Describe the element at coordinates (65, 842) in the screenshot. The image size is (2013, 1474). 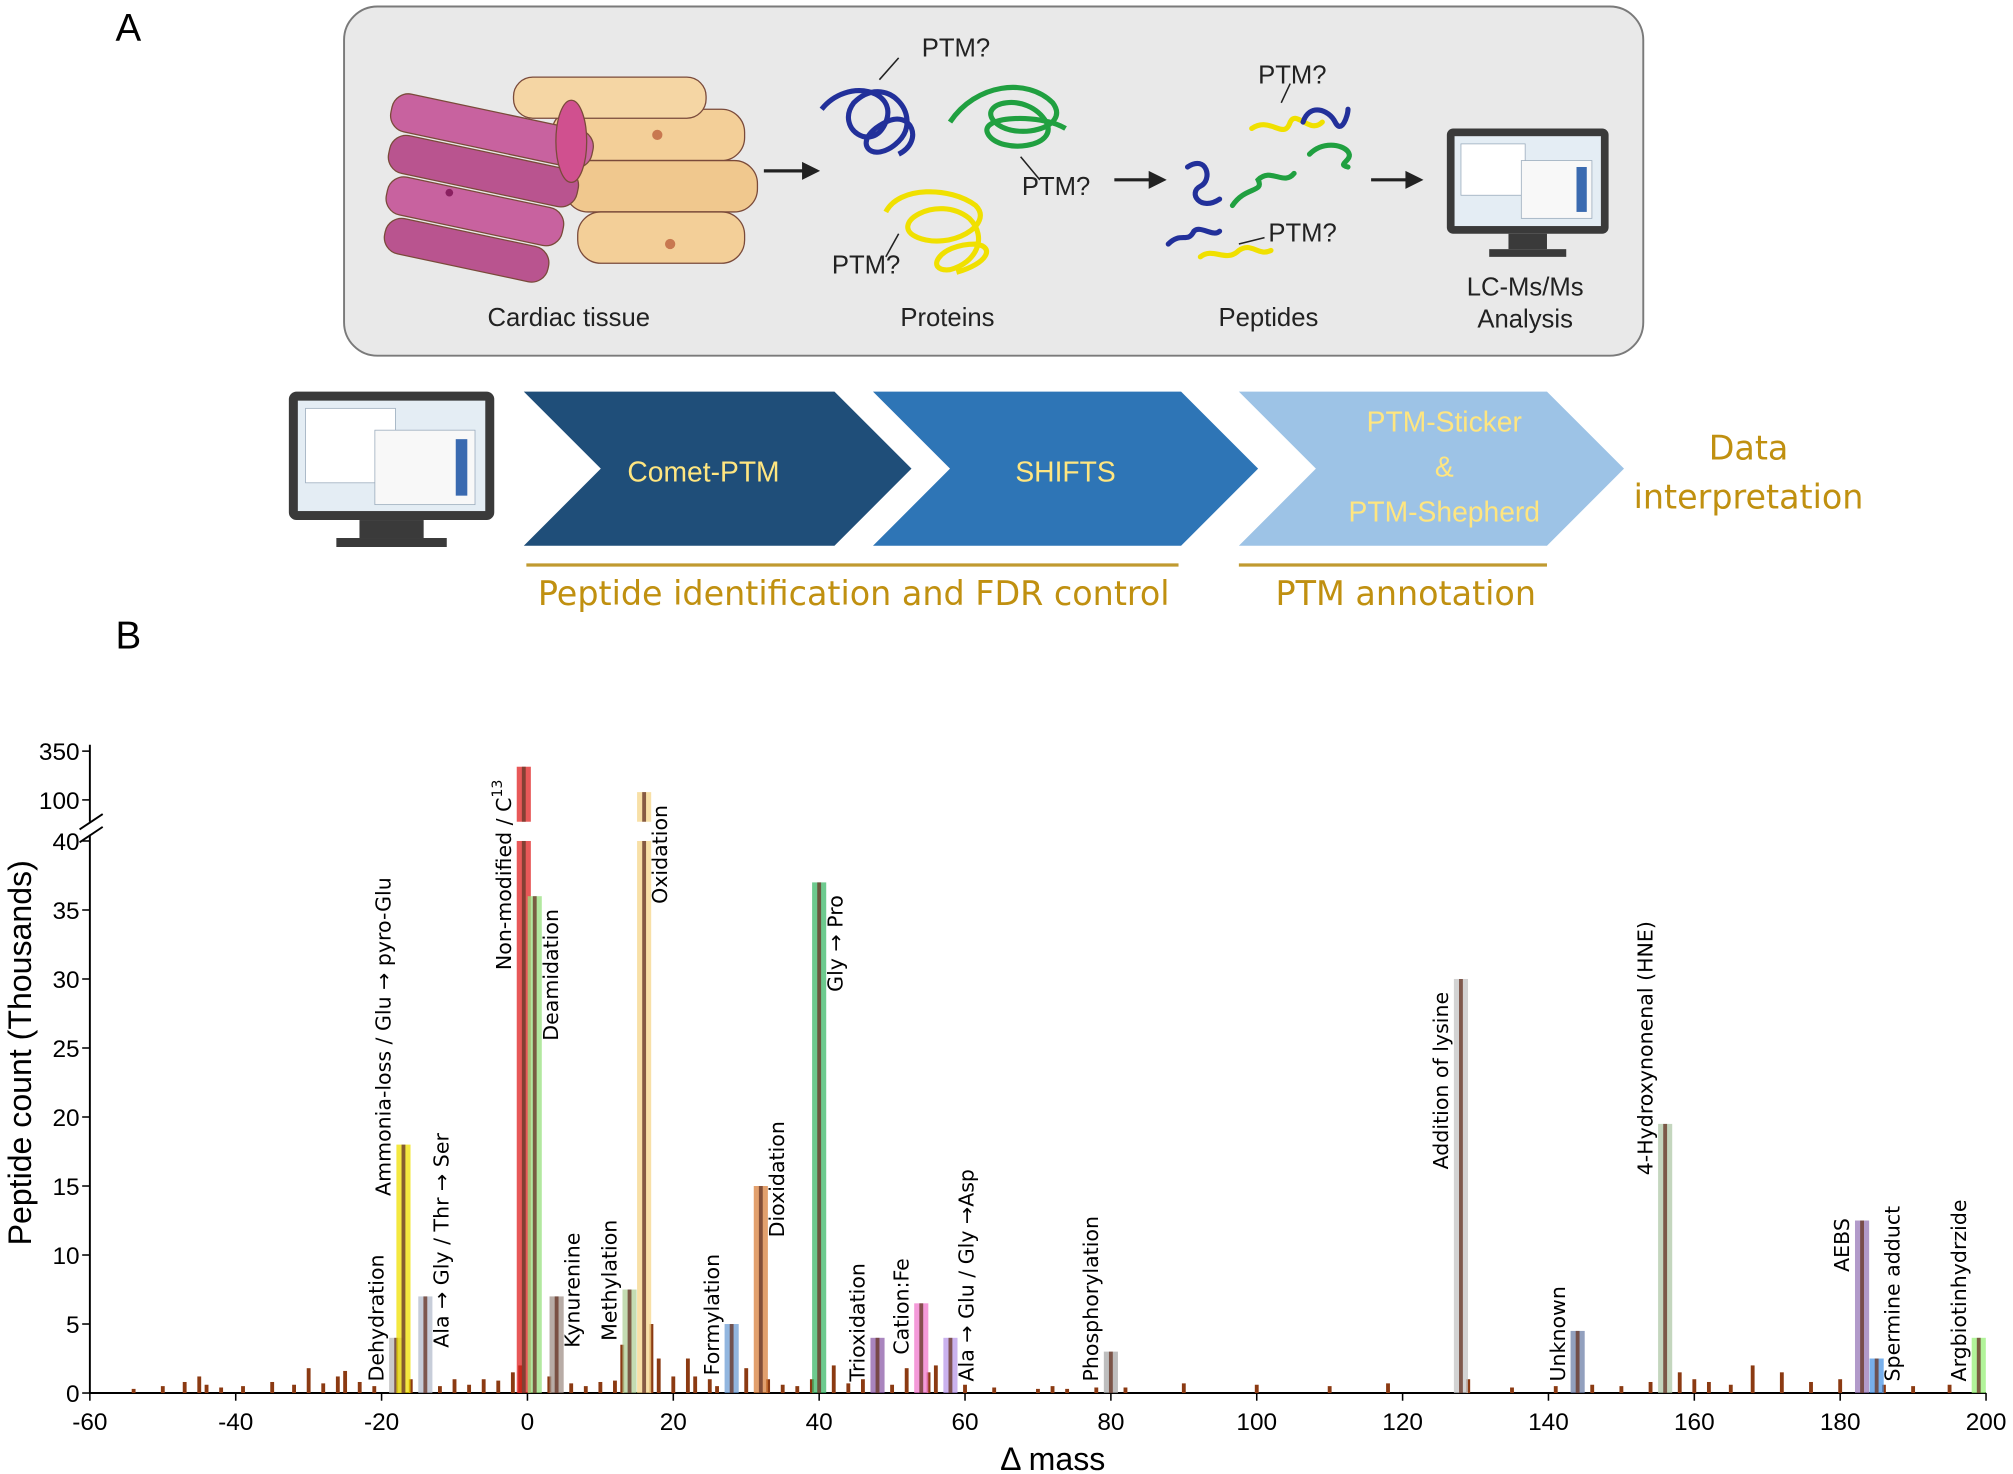
I see `y-tick-label: 40` at that location.